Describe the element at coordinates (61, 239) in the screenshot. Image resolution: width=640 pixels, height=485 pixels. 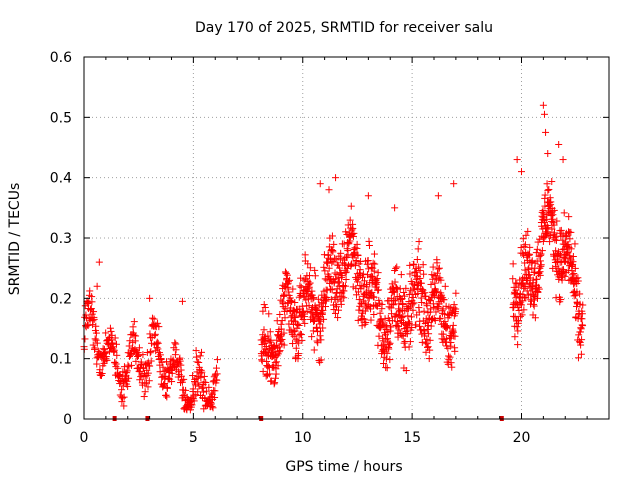
I see `y-tick-label: 0.3` at that location.